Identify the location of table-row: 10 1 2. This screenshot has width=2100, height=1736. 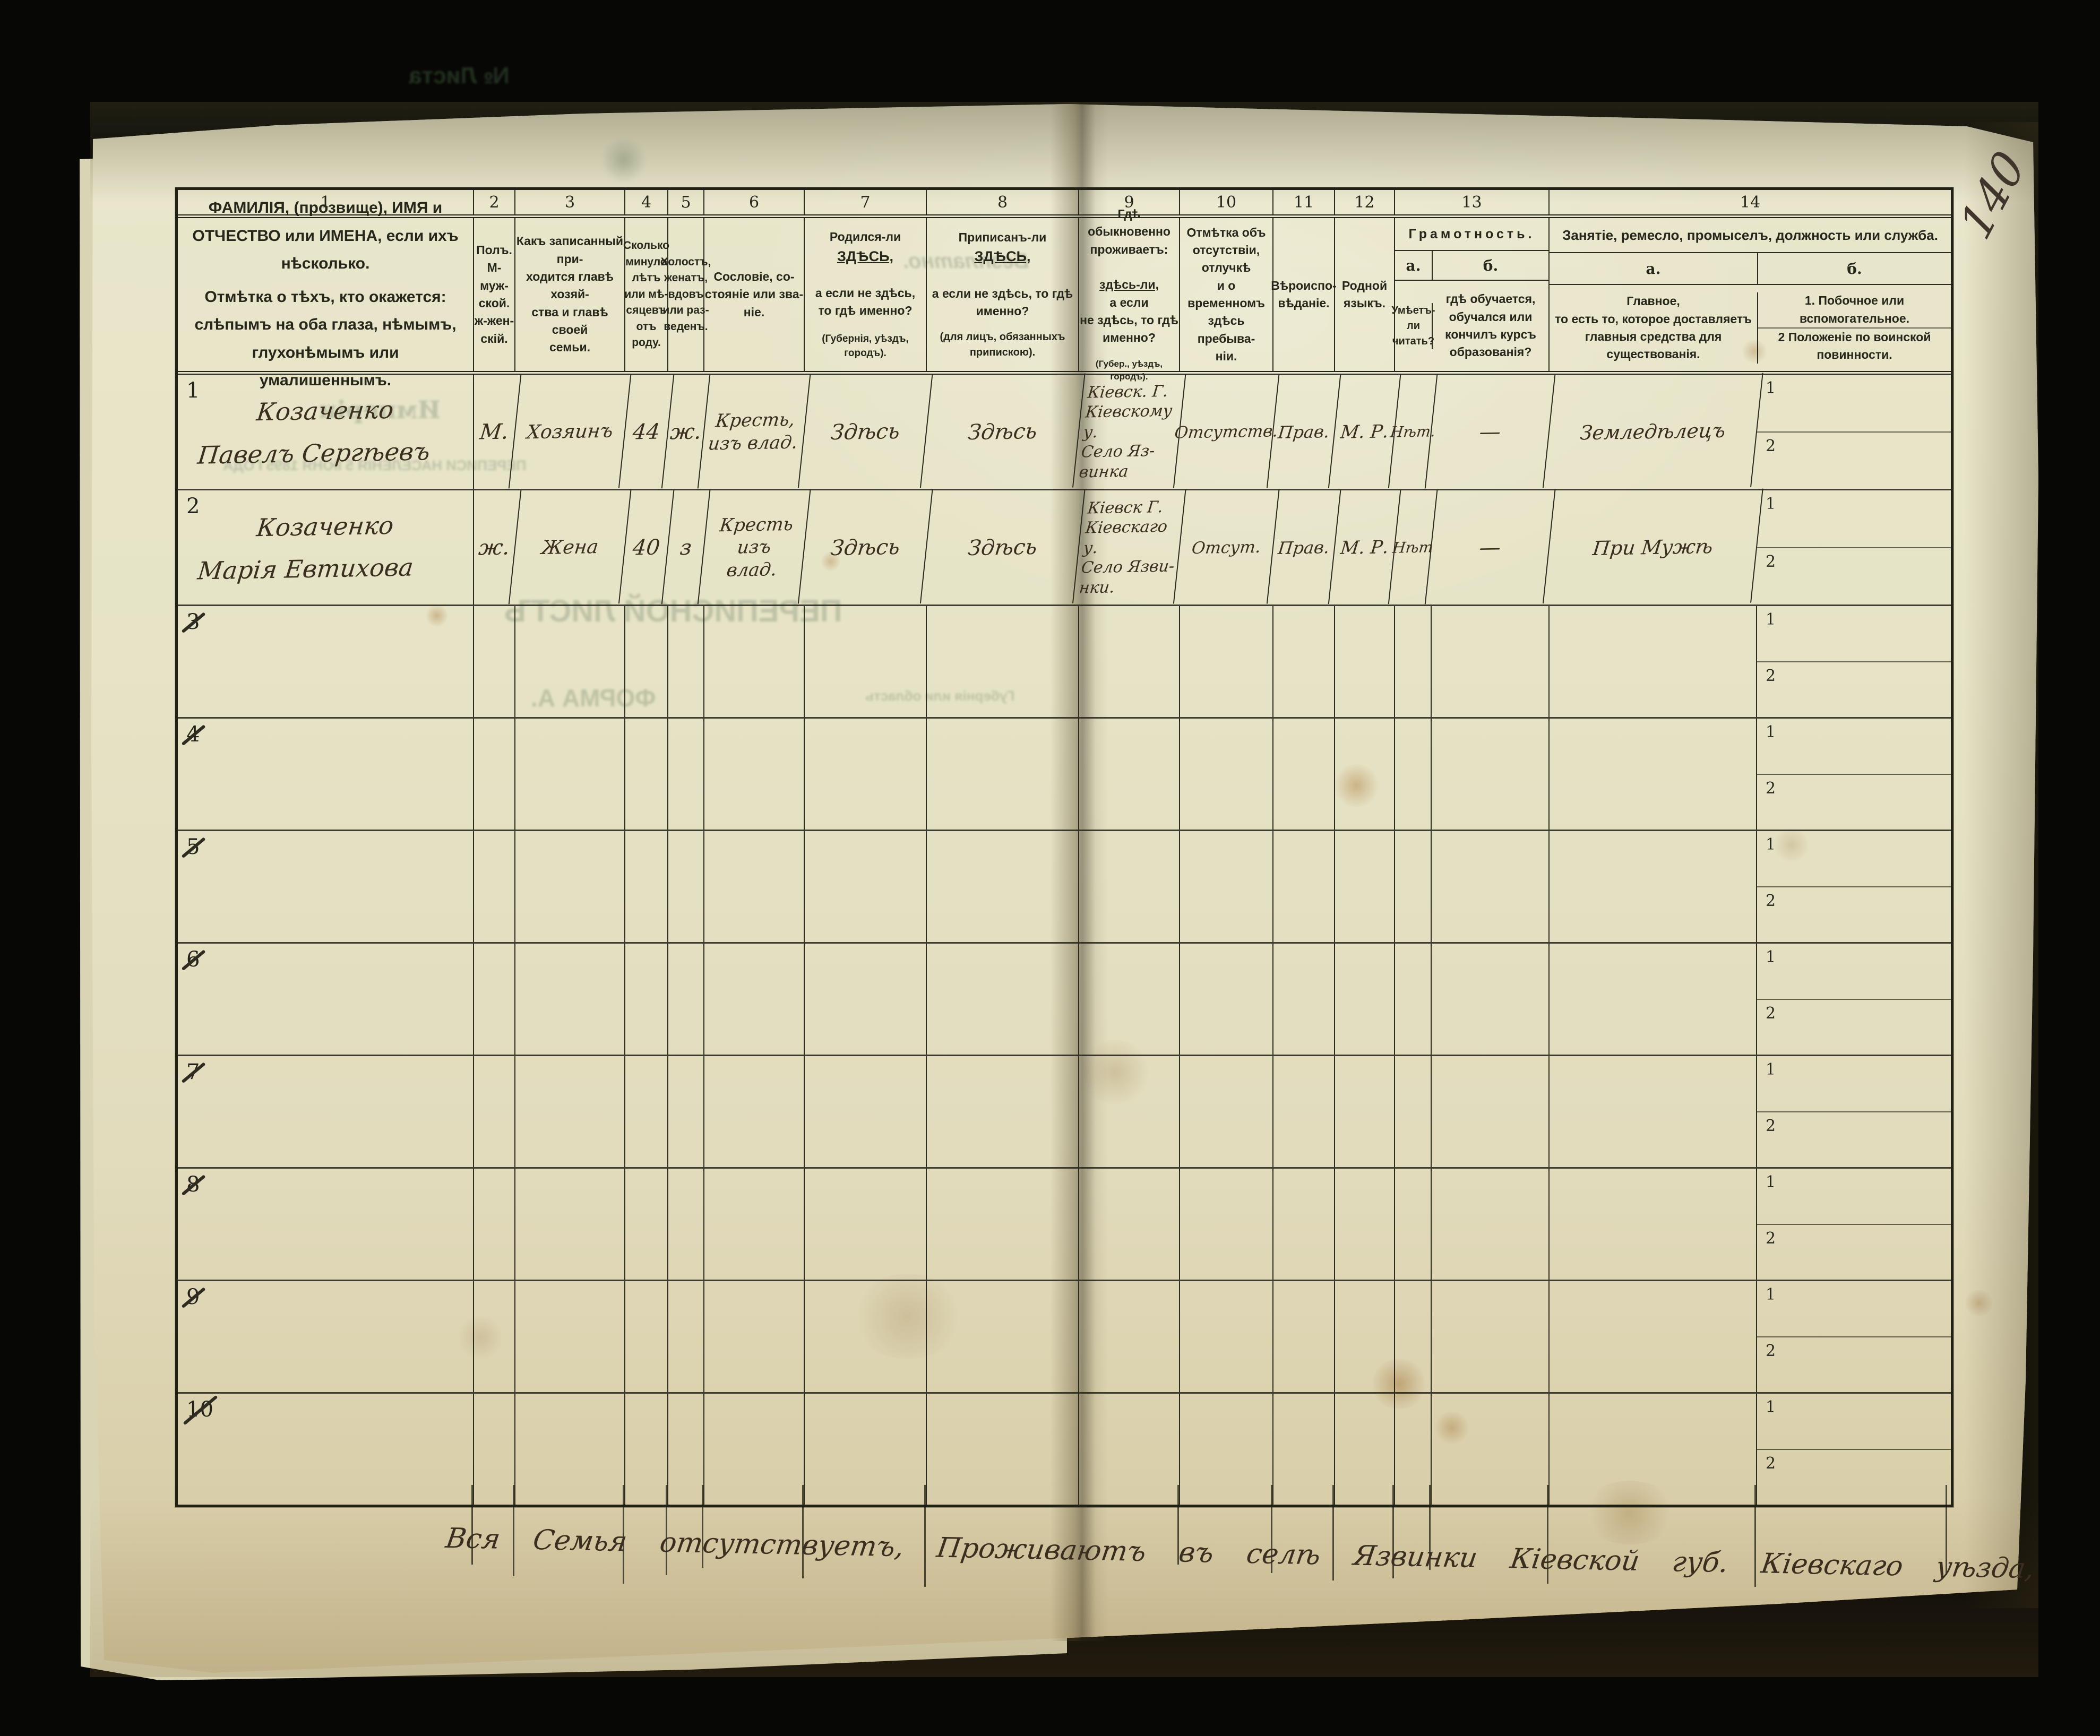
(1064, 1449).